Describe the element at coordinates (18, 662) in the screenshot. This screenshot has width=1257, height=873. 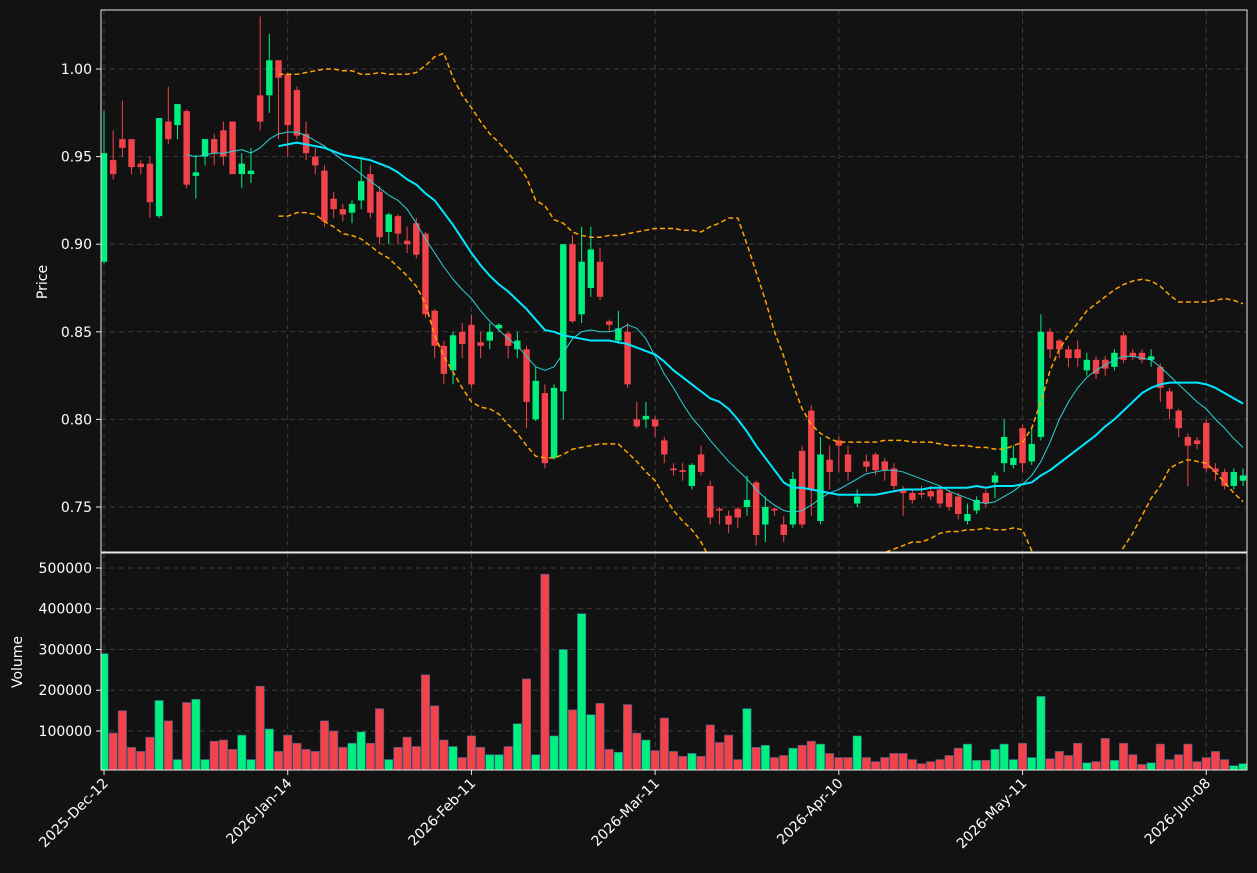
I see `volume-axis-label: Volume` at that location.